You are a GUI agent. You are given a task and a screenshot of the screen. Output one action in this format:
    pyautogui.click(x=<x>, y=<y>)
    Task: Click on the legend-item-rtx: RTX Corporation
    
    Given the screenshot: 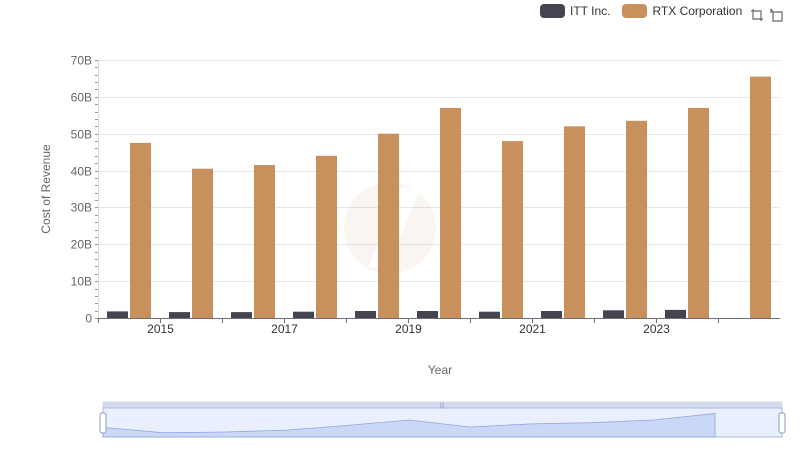 What is the action you would take?
    pyautogui.click(x=682, y=11)
    